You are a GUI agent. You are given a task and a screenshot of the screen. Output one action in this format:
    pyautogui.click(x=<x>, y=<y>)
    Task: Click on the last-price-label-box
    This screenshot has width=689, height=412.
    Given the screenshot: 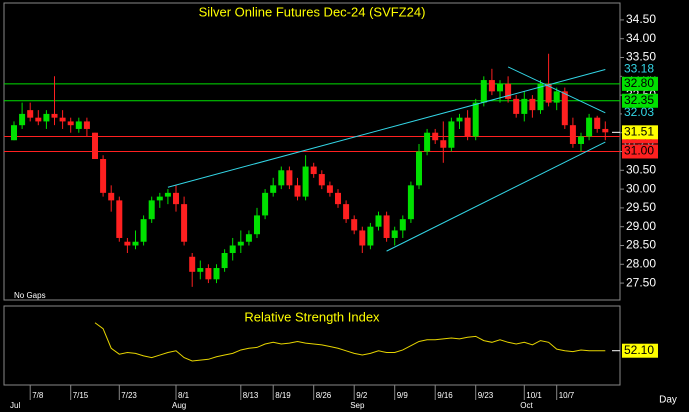 What is the action you would take?
    pyautogui.click(x=640, y=132)
    